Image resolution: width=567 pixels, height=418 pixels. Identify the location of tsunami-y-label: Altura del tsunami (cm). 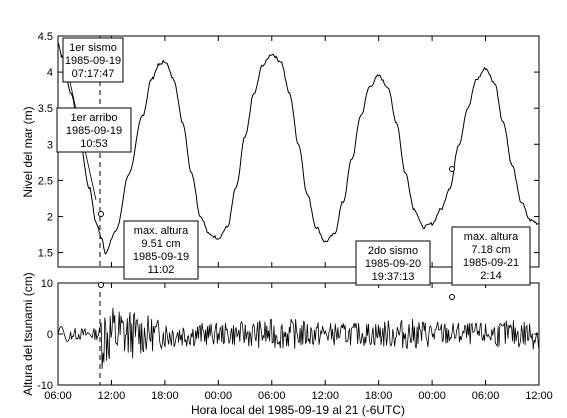
(28, 333).